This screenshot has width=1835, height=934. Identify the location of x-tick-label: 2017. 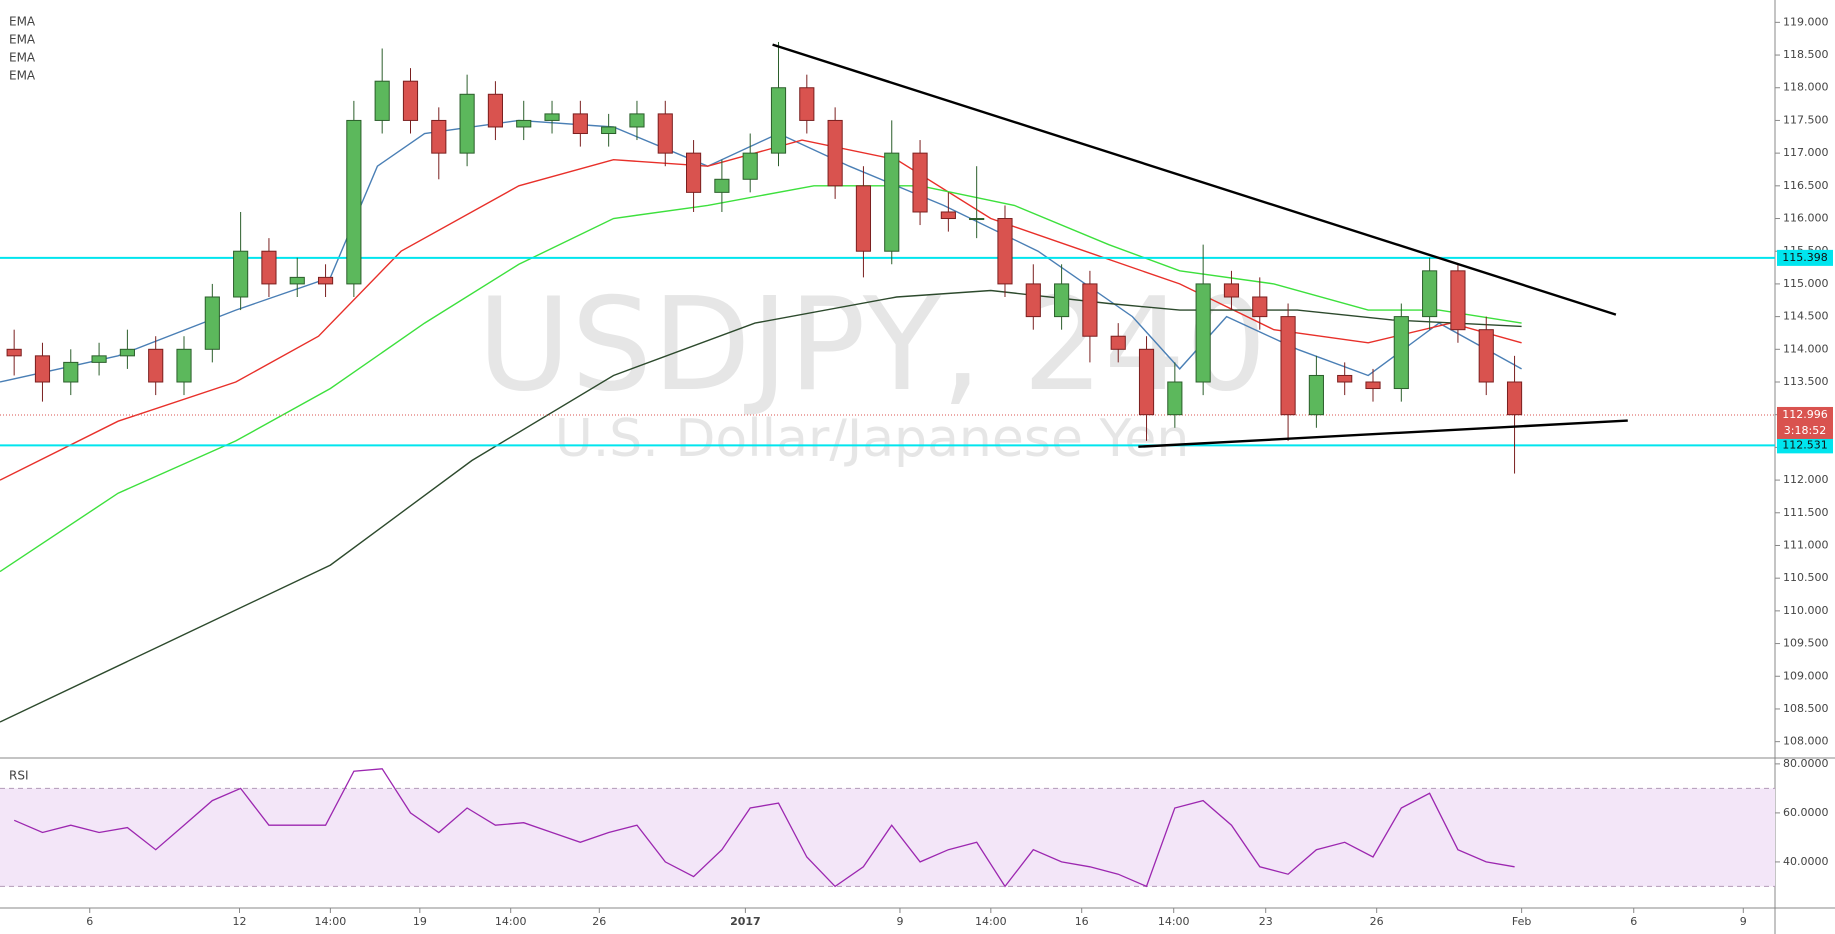
(745, 921).